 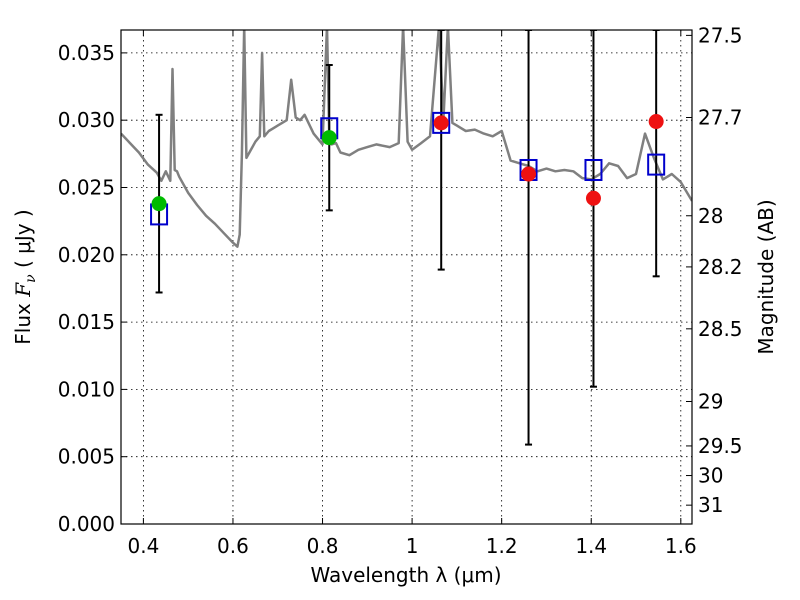 I want to click on y-axis-label: Flux Fν ( μJy ), so click(x=25, y=276).